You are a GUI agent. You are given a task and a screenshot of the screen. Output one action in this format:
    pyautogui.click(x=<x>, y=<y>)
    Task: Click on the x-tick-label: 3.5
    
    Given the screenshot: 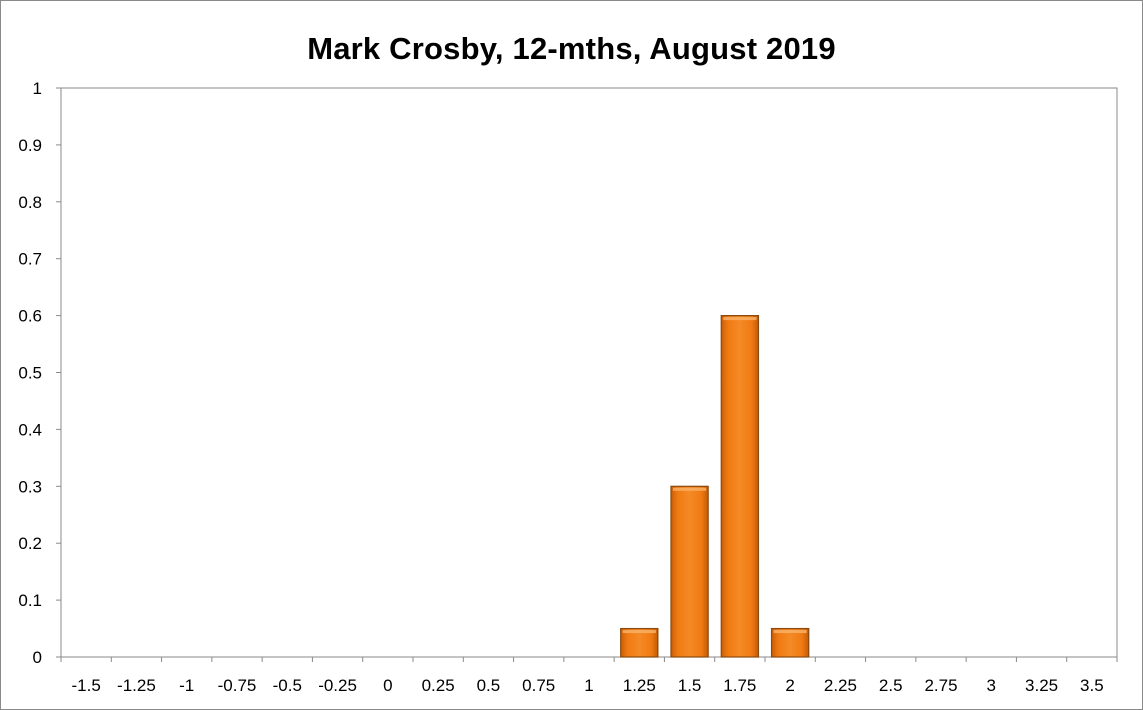 What is the action you would take?
    pyautogui.click(x=1092, y=685)
    